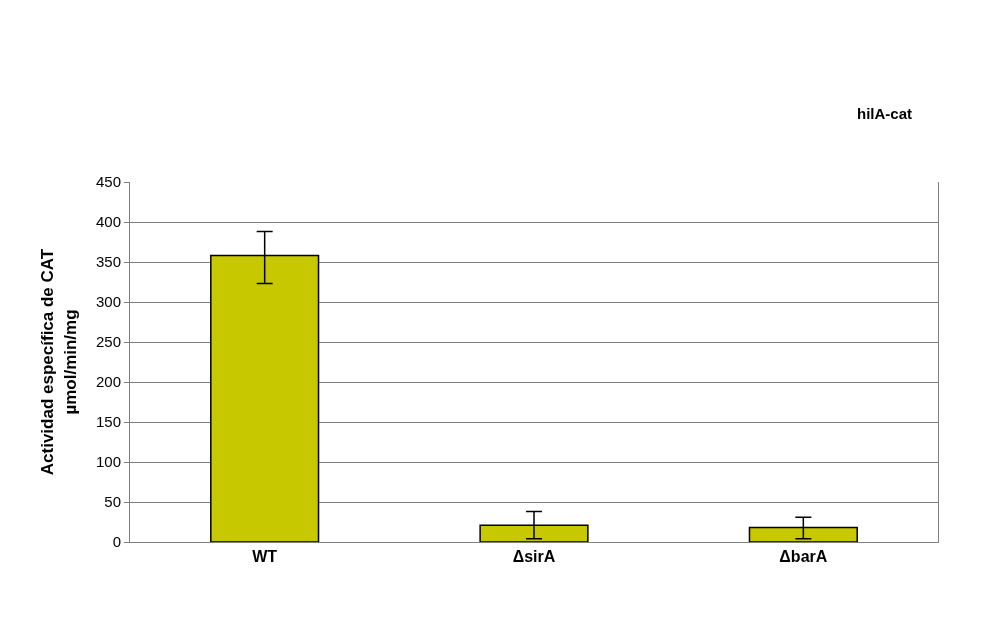  I want to click on y-tick-label: 50, so click(112, 502).